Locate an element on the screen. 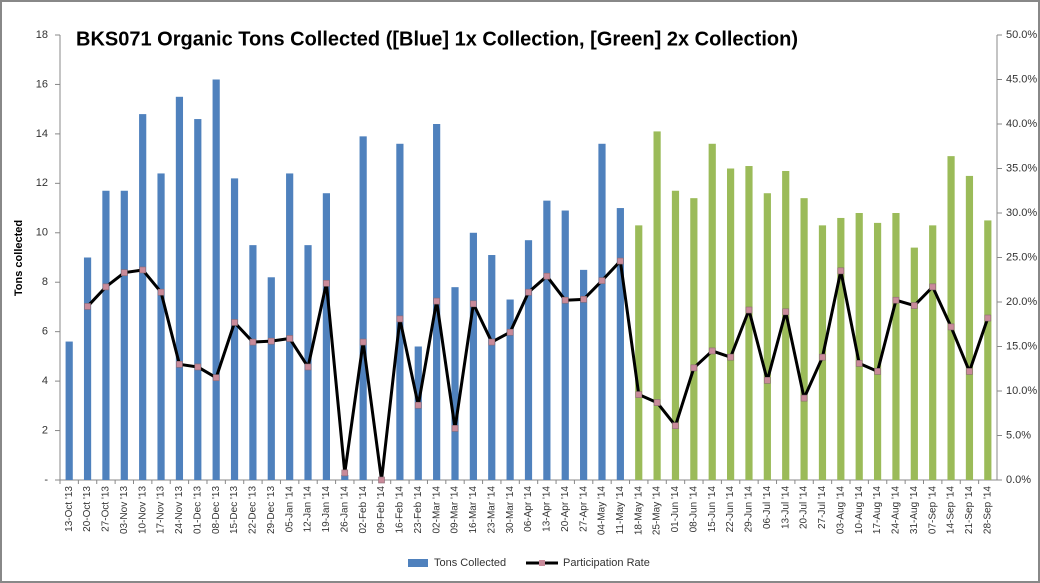  x-tick-label: 24-Nov '13 is located at coordinates (179, 510).